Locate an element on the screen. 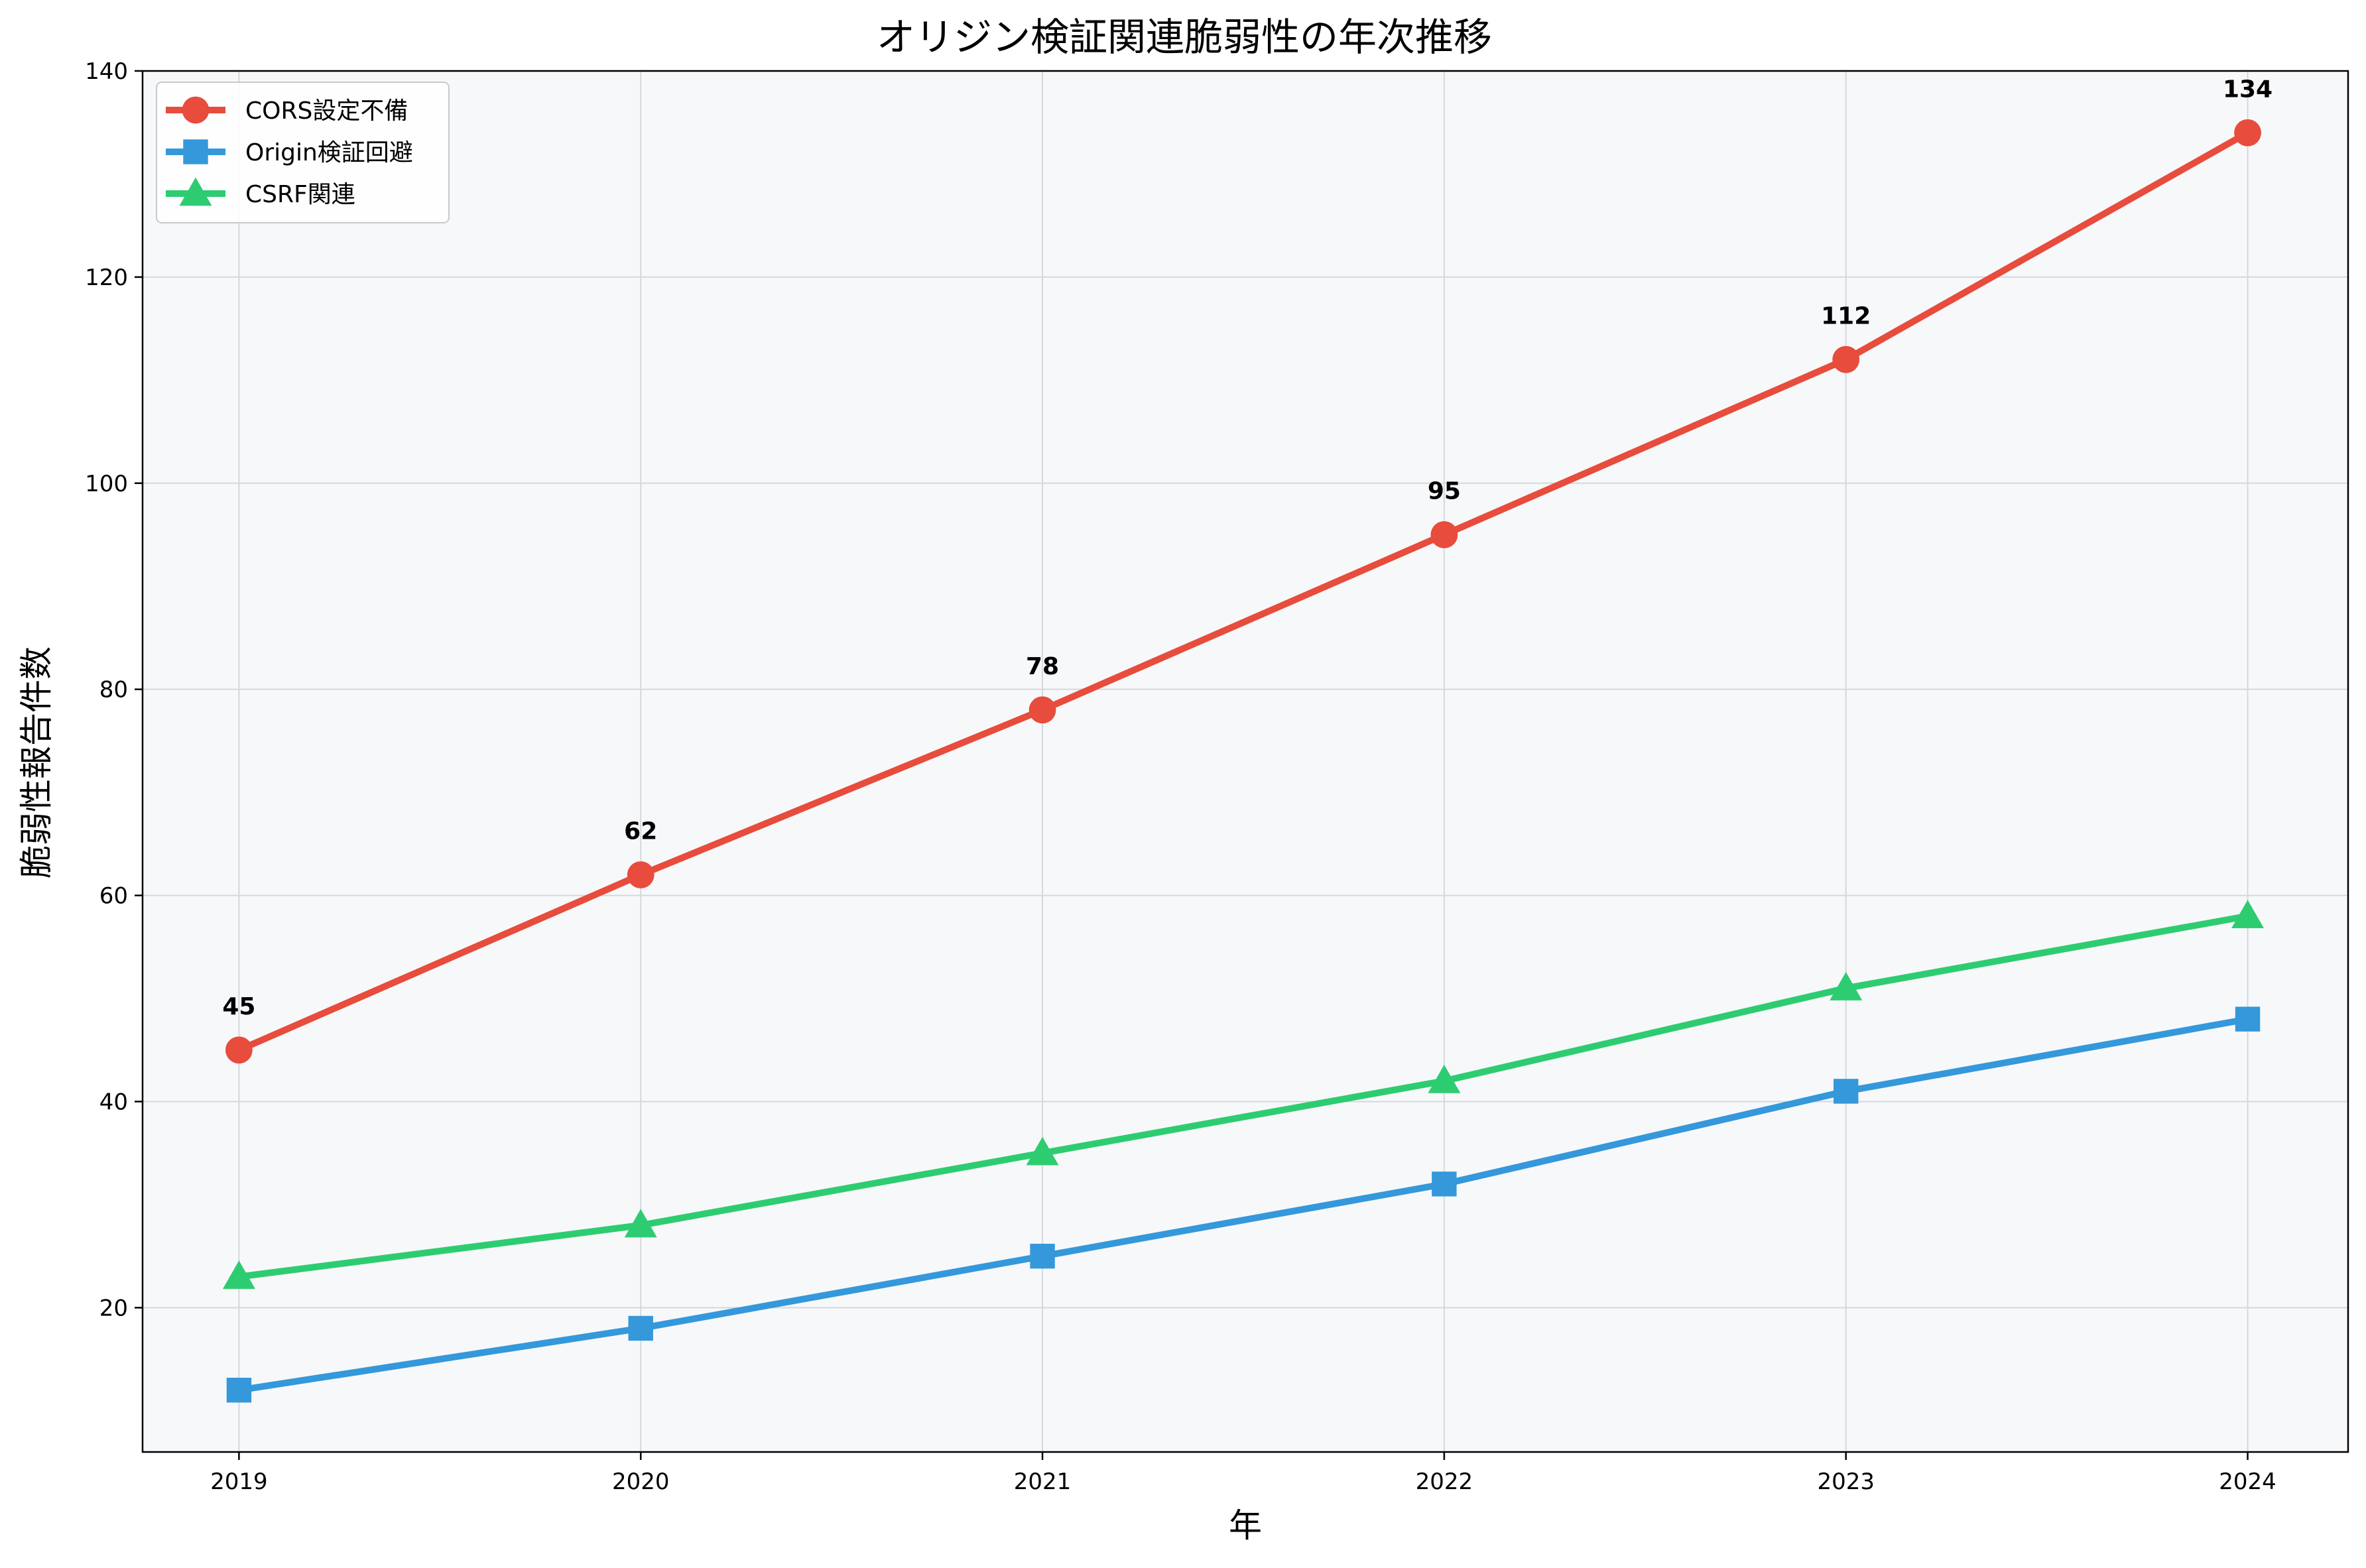 The width and height of the screenshot is (2366, 1568). y-tick-label: 120 is located at coordinates (106, 278).